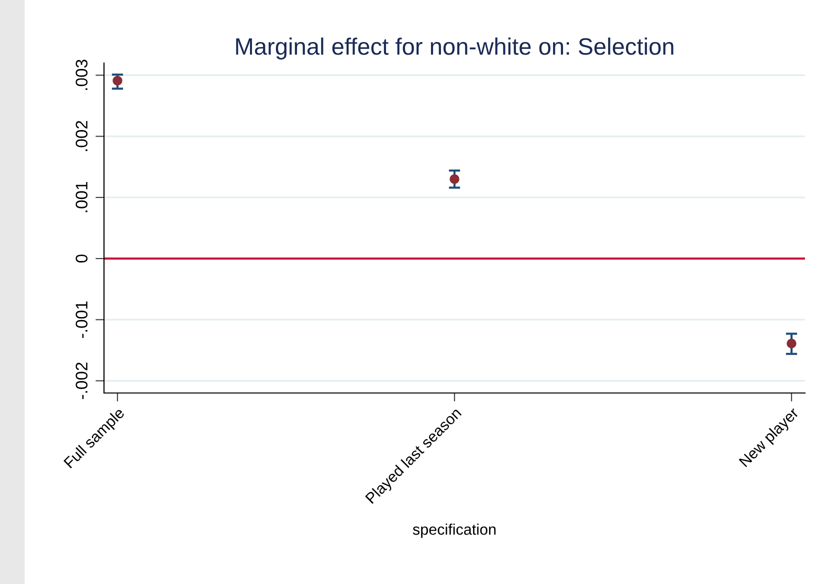 Image resolution: width=820 pixels, height=584 pixels. I want to click on y-tick-label: .003, so click(82, 75).